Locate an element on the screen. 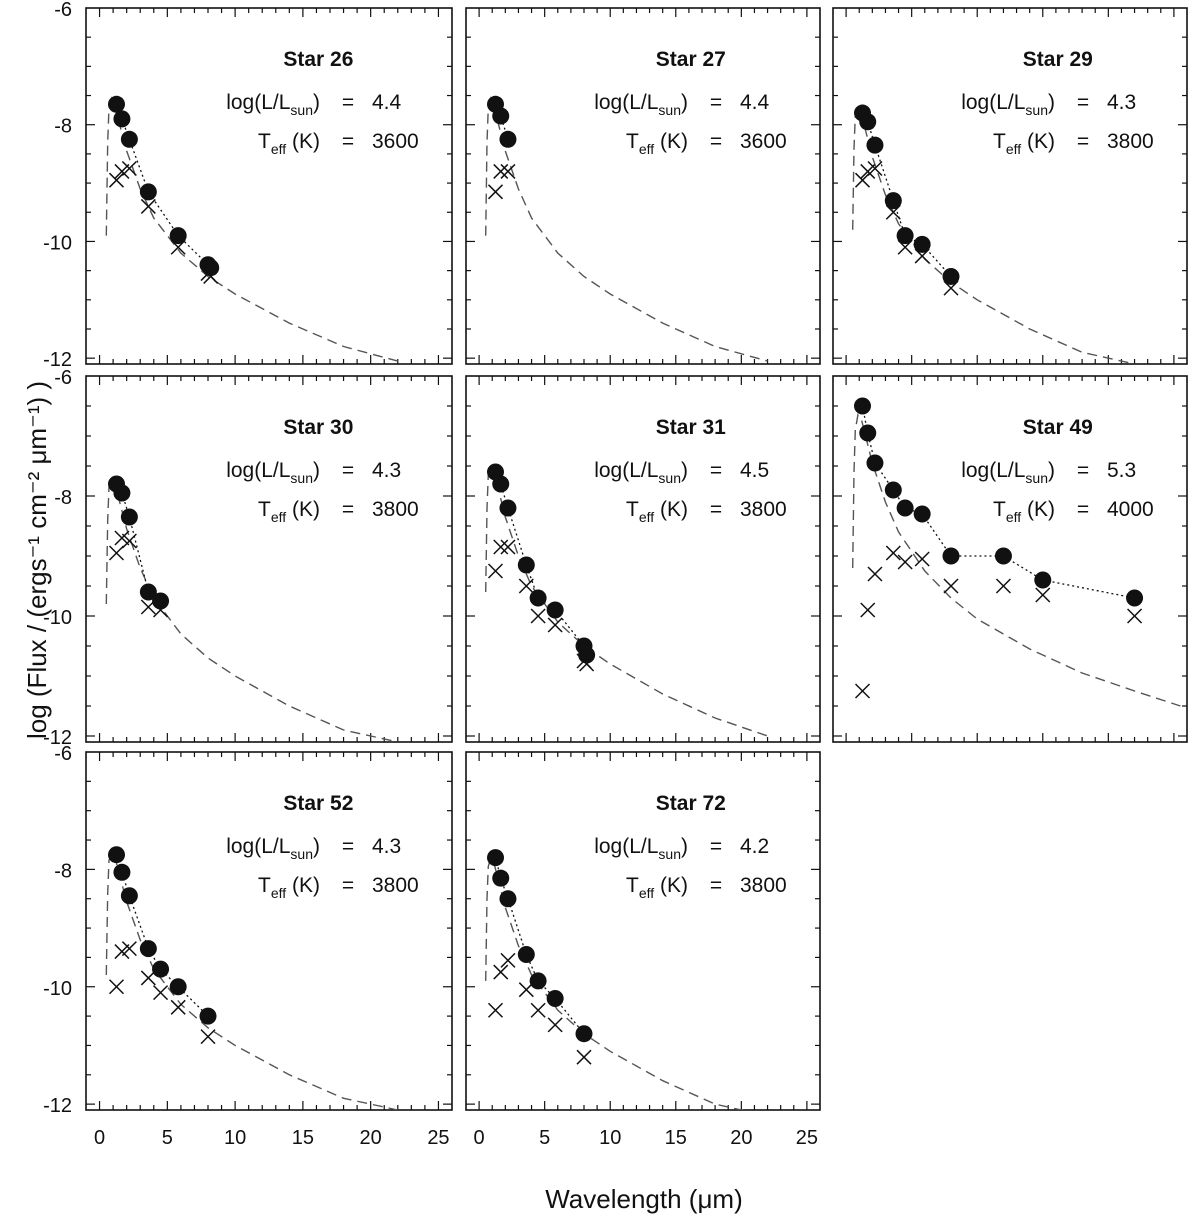  star-title: Star 29 is located at coordinates (1058, 59).